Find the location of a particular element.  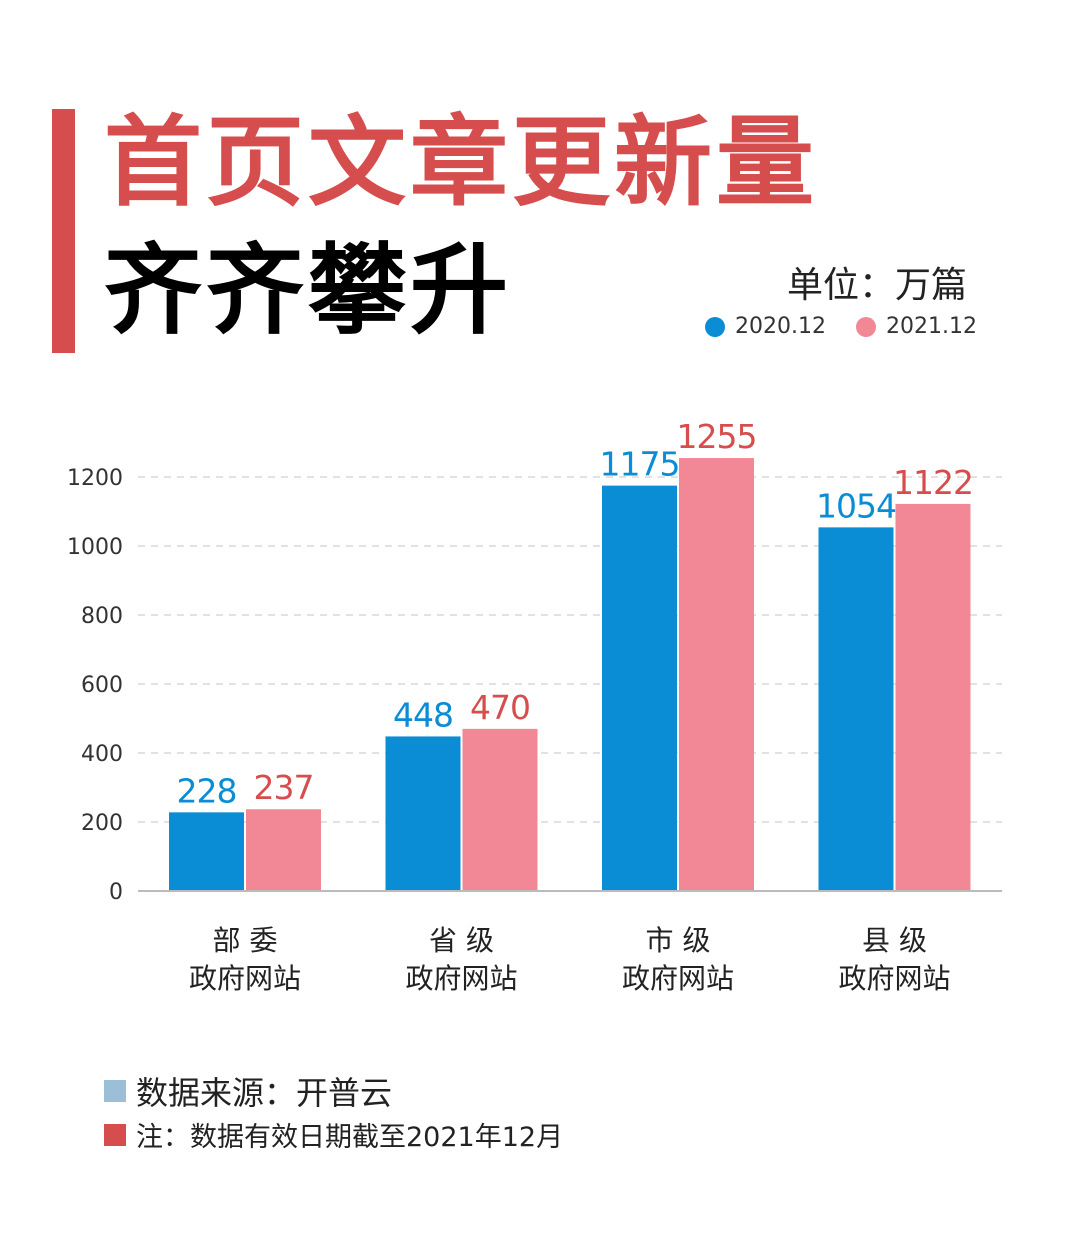

unit-label: 单位：万篇 is located at coordinates (877, 285).